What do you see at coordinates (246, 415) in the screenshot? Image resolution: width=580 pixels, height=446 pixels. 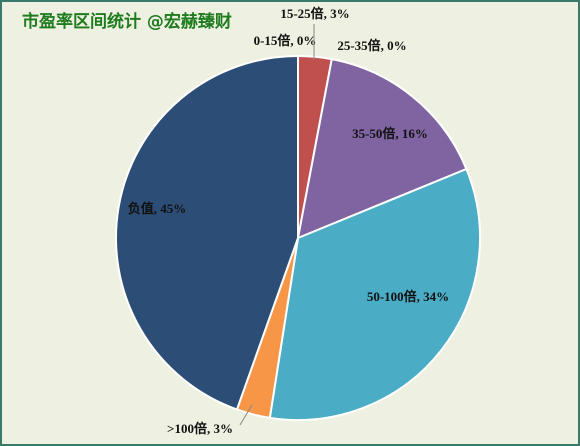 I see `leader-line` at bounding box center [246, 415].